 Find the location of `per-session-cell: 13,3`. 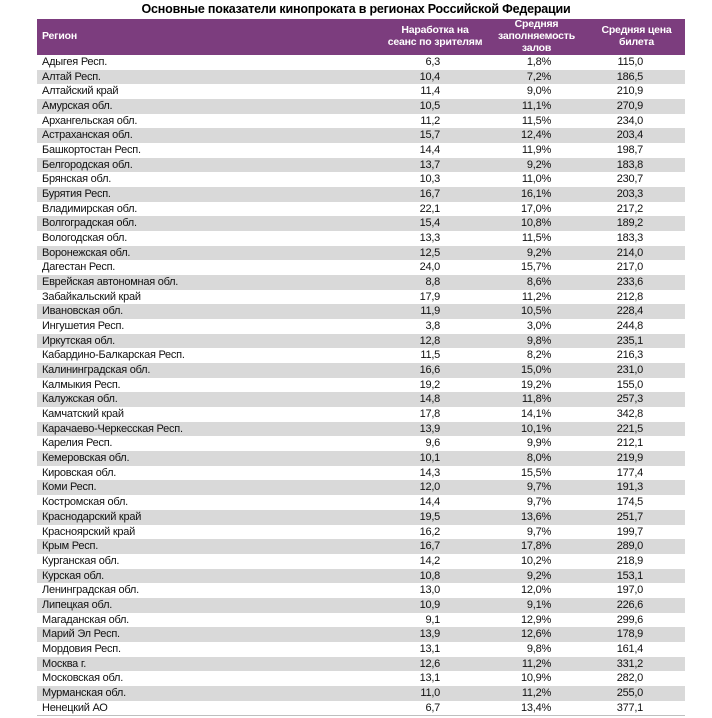

per-session-cell: 13,3 is located at coordinates (430, 238).